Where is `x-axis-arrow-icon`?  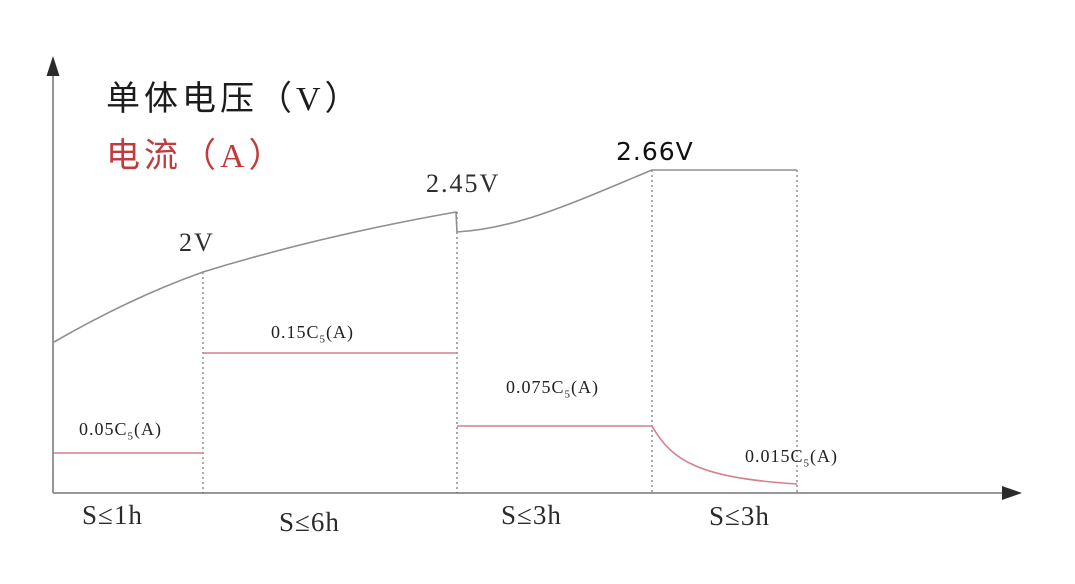 x-axis-arrow-icon is located at coordinates (1012, 493).